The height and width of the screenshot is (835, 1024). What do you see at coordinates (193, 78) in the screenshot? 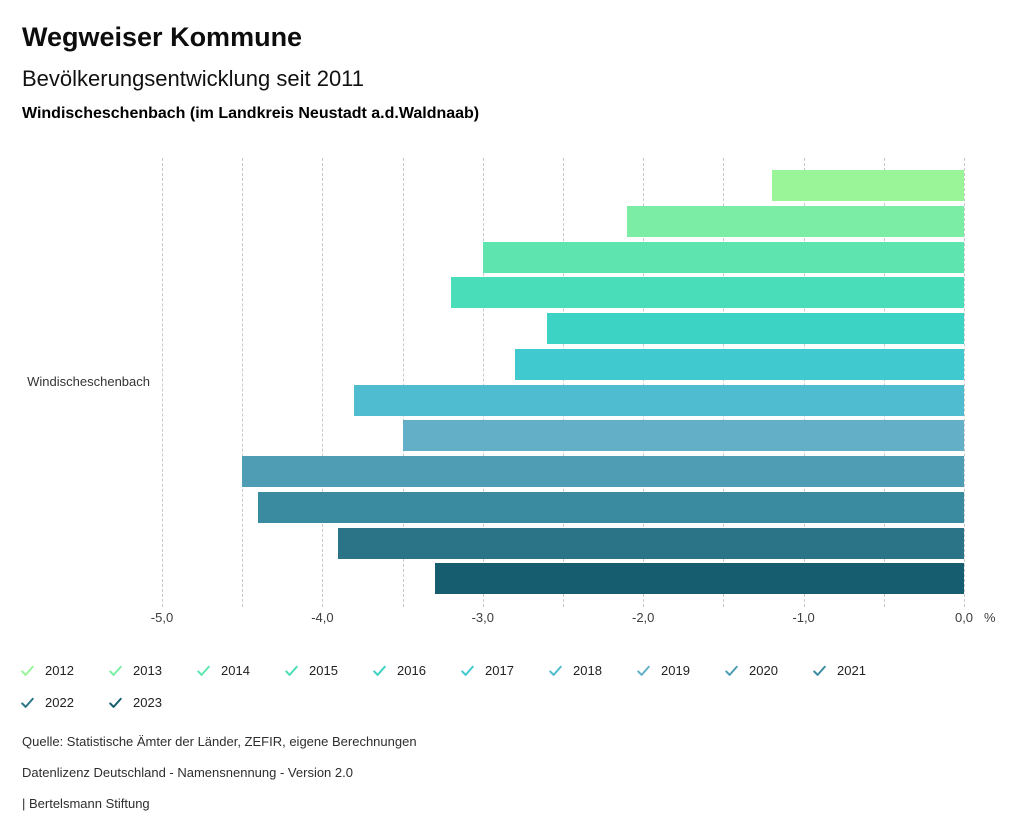
I see `chart-title: Bevölkerungsentwicklung seit 2011` at bounding box center [193, 78].